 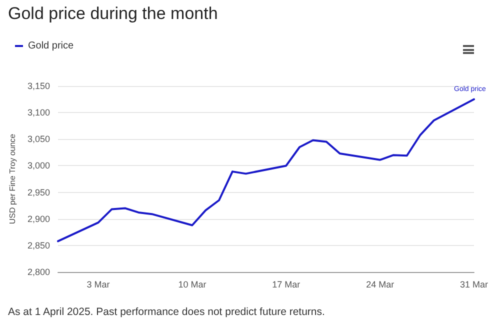 I want to click on x-tick-label: 3 Mar, so click(x=98, y=285).